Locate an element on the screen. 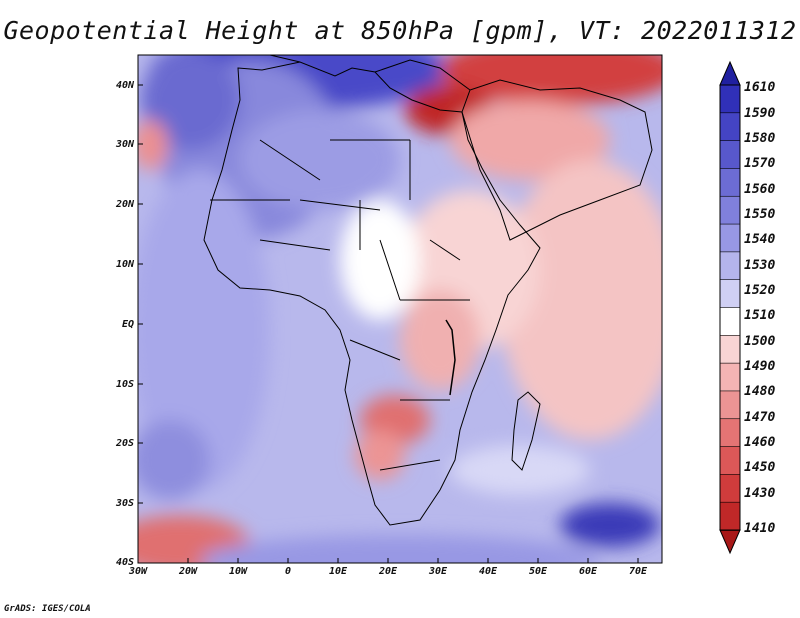 Image resolution: width=800 pixels, height=618 pixels. colorbar-label: 1460 is located at coordinates (760, 442).